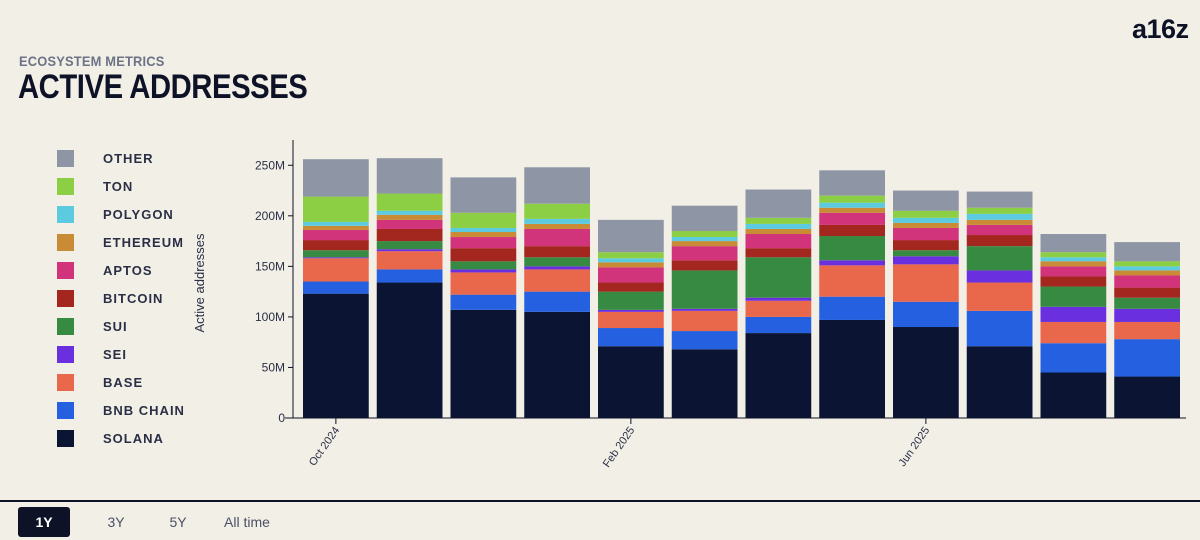  I want to click on legend-item-ethereum: ETHEREUM, so click(121, 242).